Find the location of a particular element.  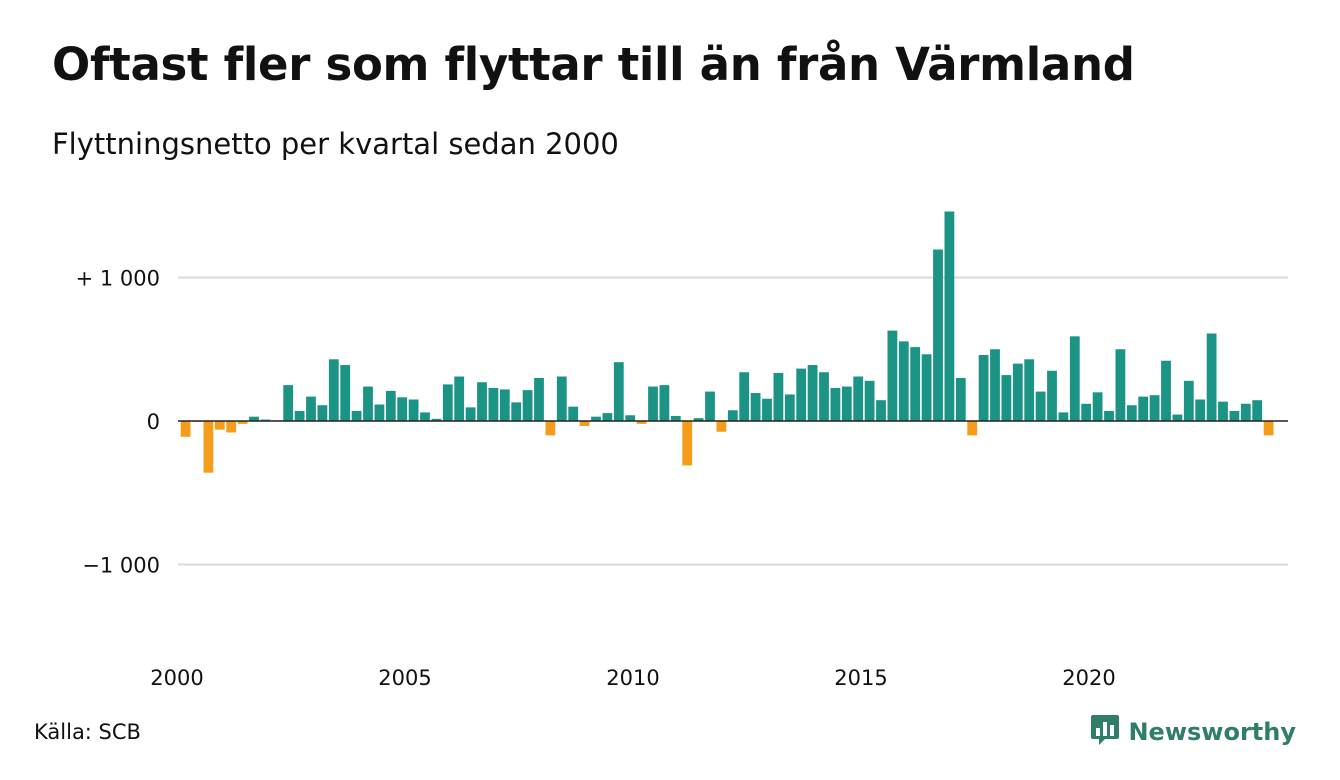

x-axis-labels: 2000 2005 2010 2015 2020 is located at coordinates (632, 678).